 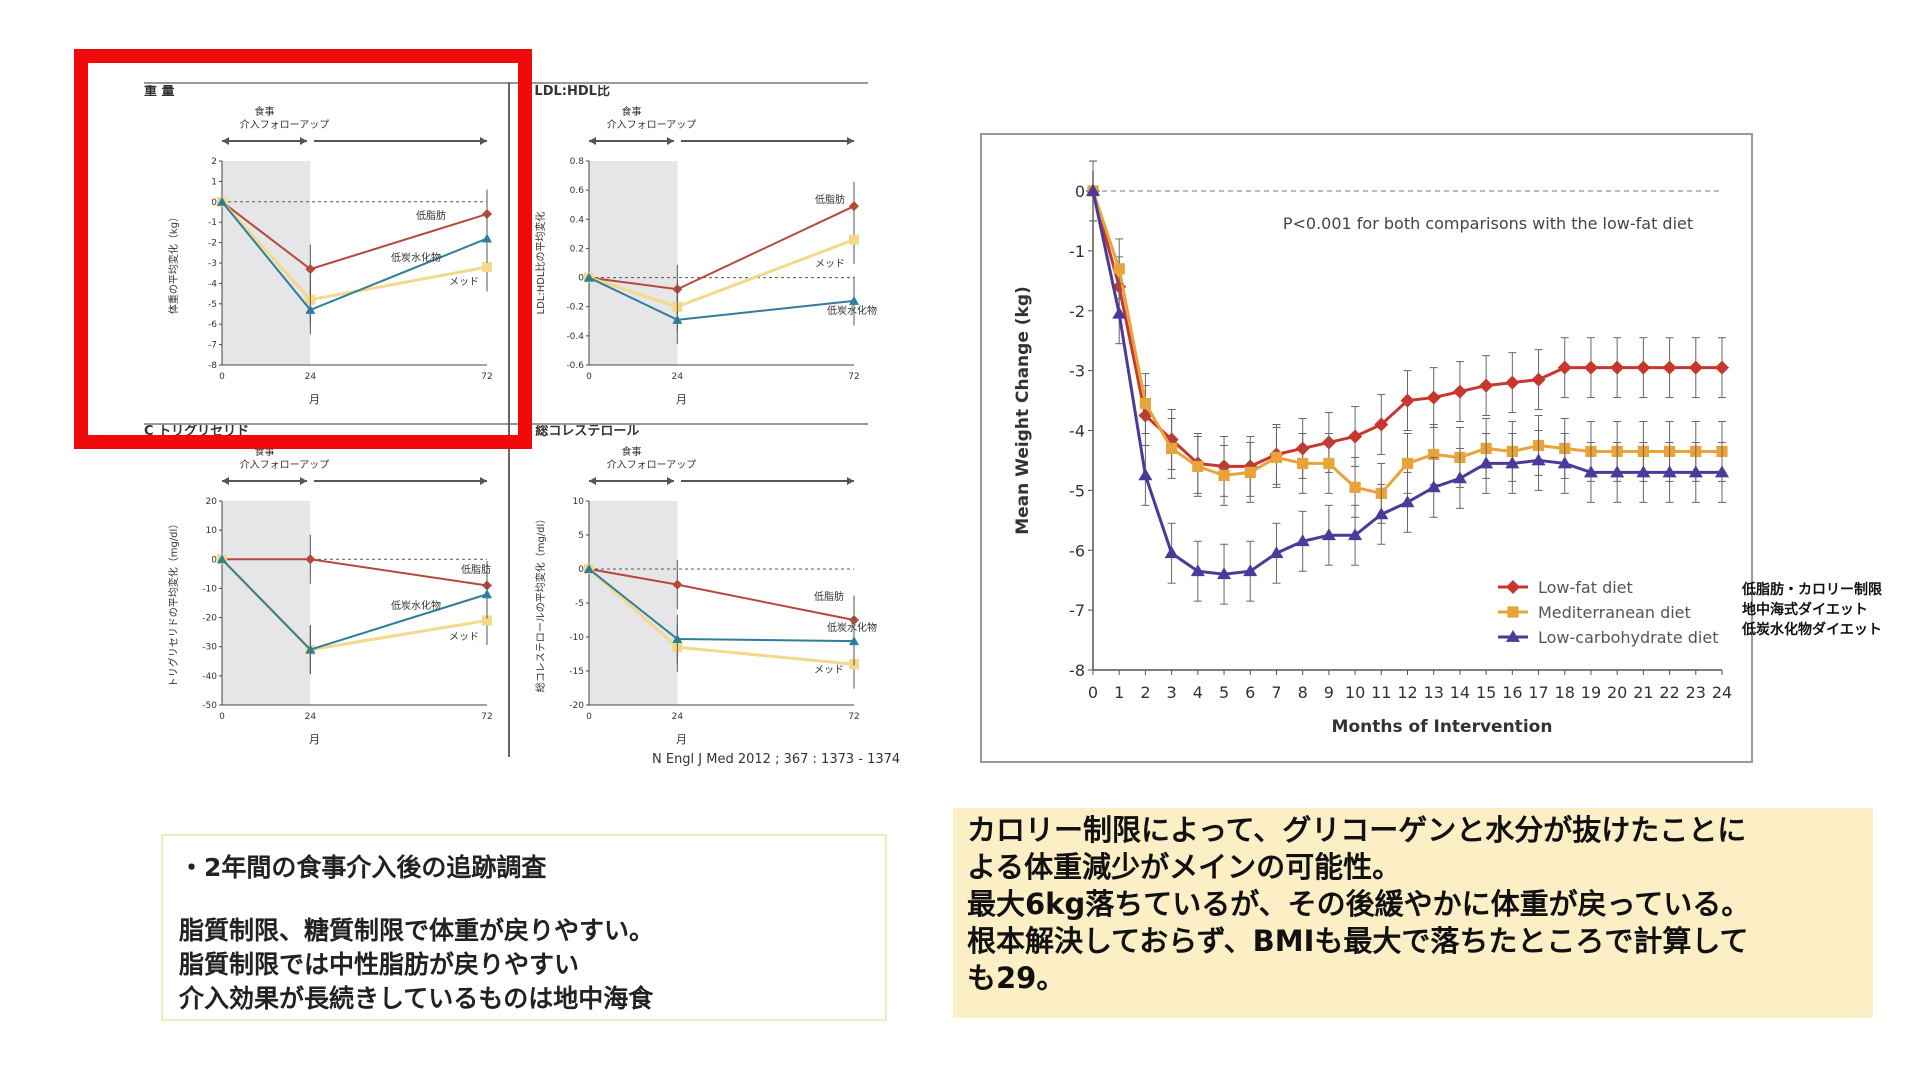 I want to click on y-tick-label: -7, so click(x=1077, y=610).